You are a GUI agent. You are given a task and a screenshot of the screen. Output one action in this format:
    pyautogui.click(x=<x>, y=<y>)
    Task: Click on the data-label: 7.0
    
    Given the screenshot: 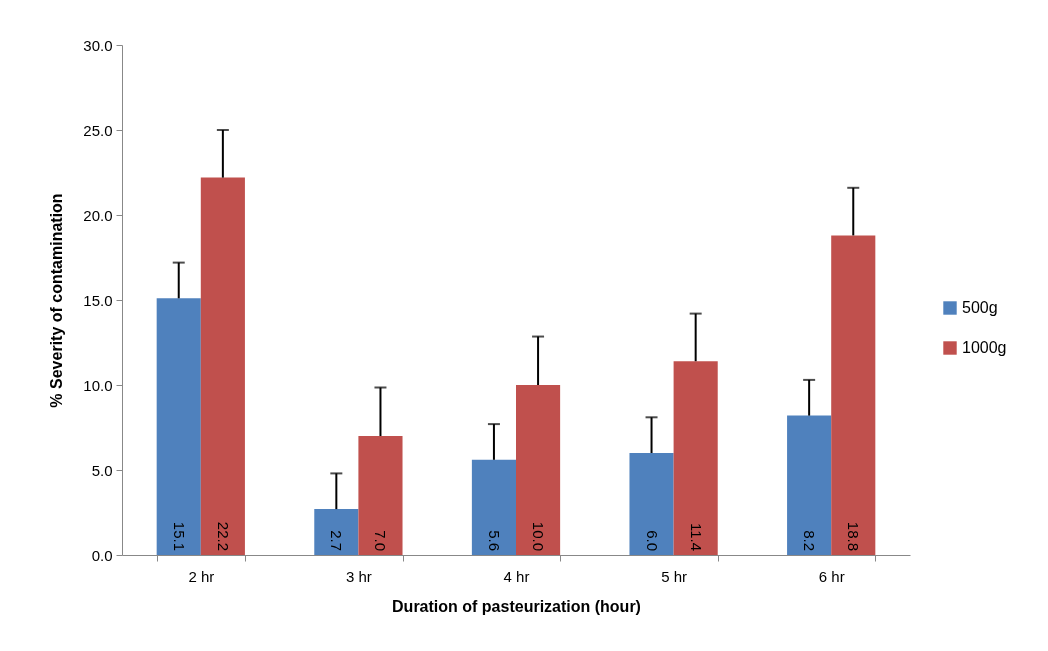 What is the action you would take?
    pyautogui.click(x=381, y=540)
    